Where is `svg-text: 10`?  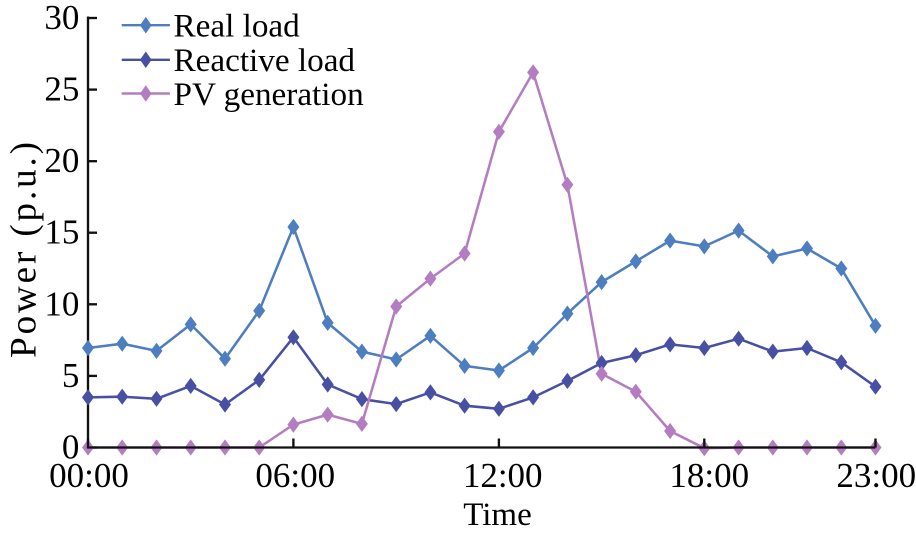 svg-text: 10 is located at coordinates (61, 303).